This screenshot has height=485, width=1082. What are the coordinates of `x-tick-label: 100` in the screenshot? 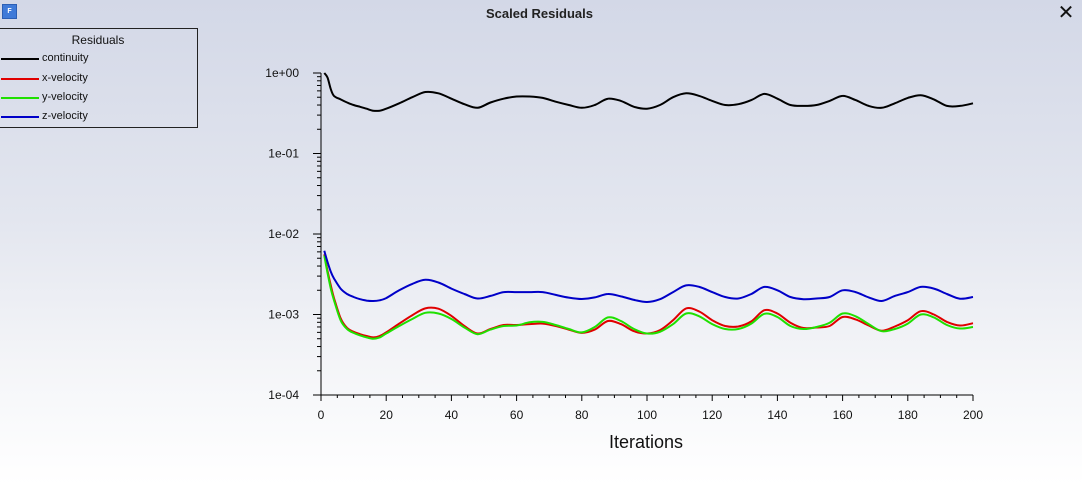 It's located at (647, 415).